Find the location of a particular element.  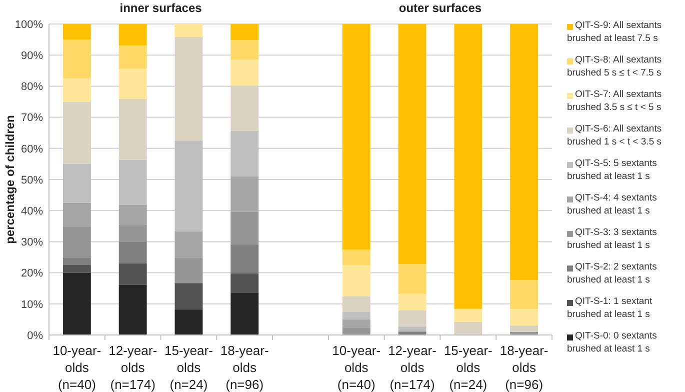

y-tick-label: 90% is located at coordinates (32, 56).